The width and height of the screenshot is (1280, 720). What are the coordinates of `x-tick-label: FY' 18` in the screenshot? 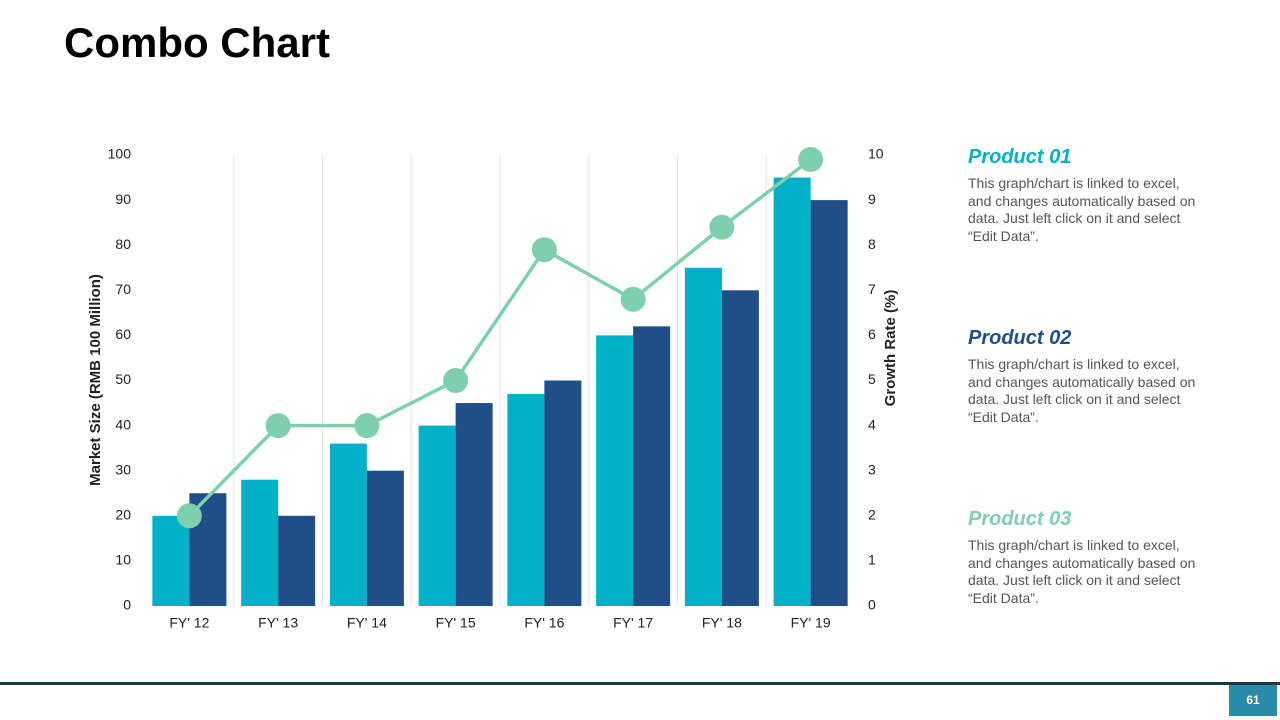 It's located at (722, 623).